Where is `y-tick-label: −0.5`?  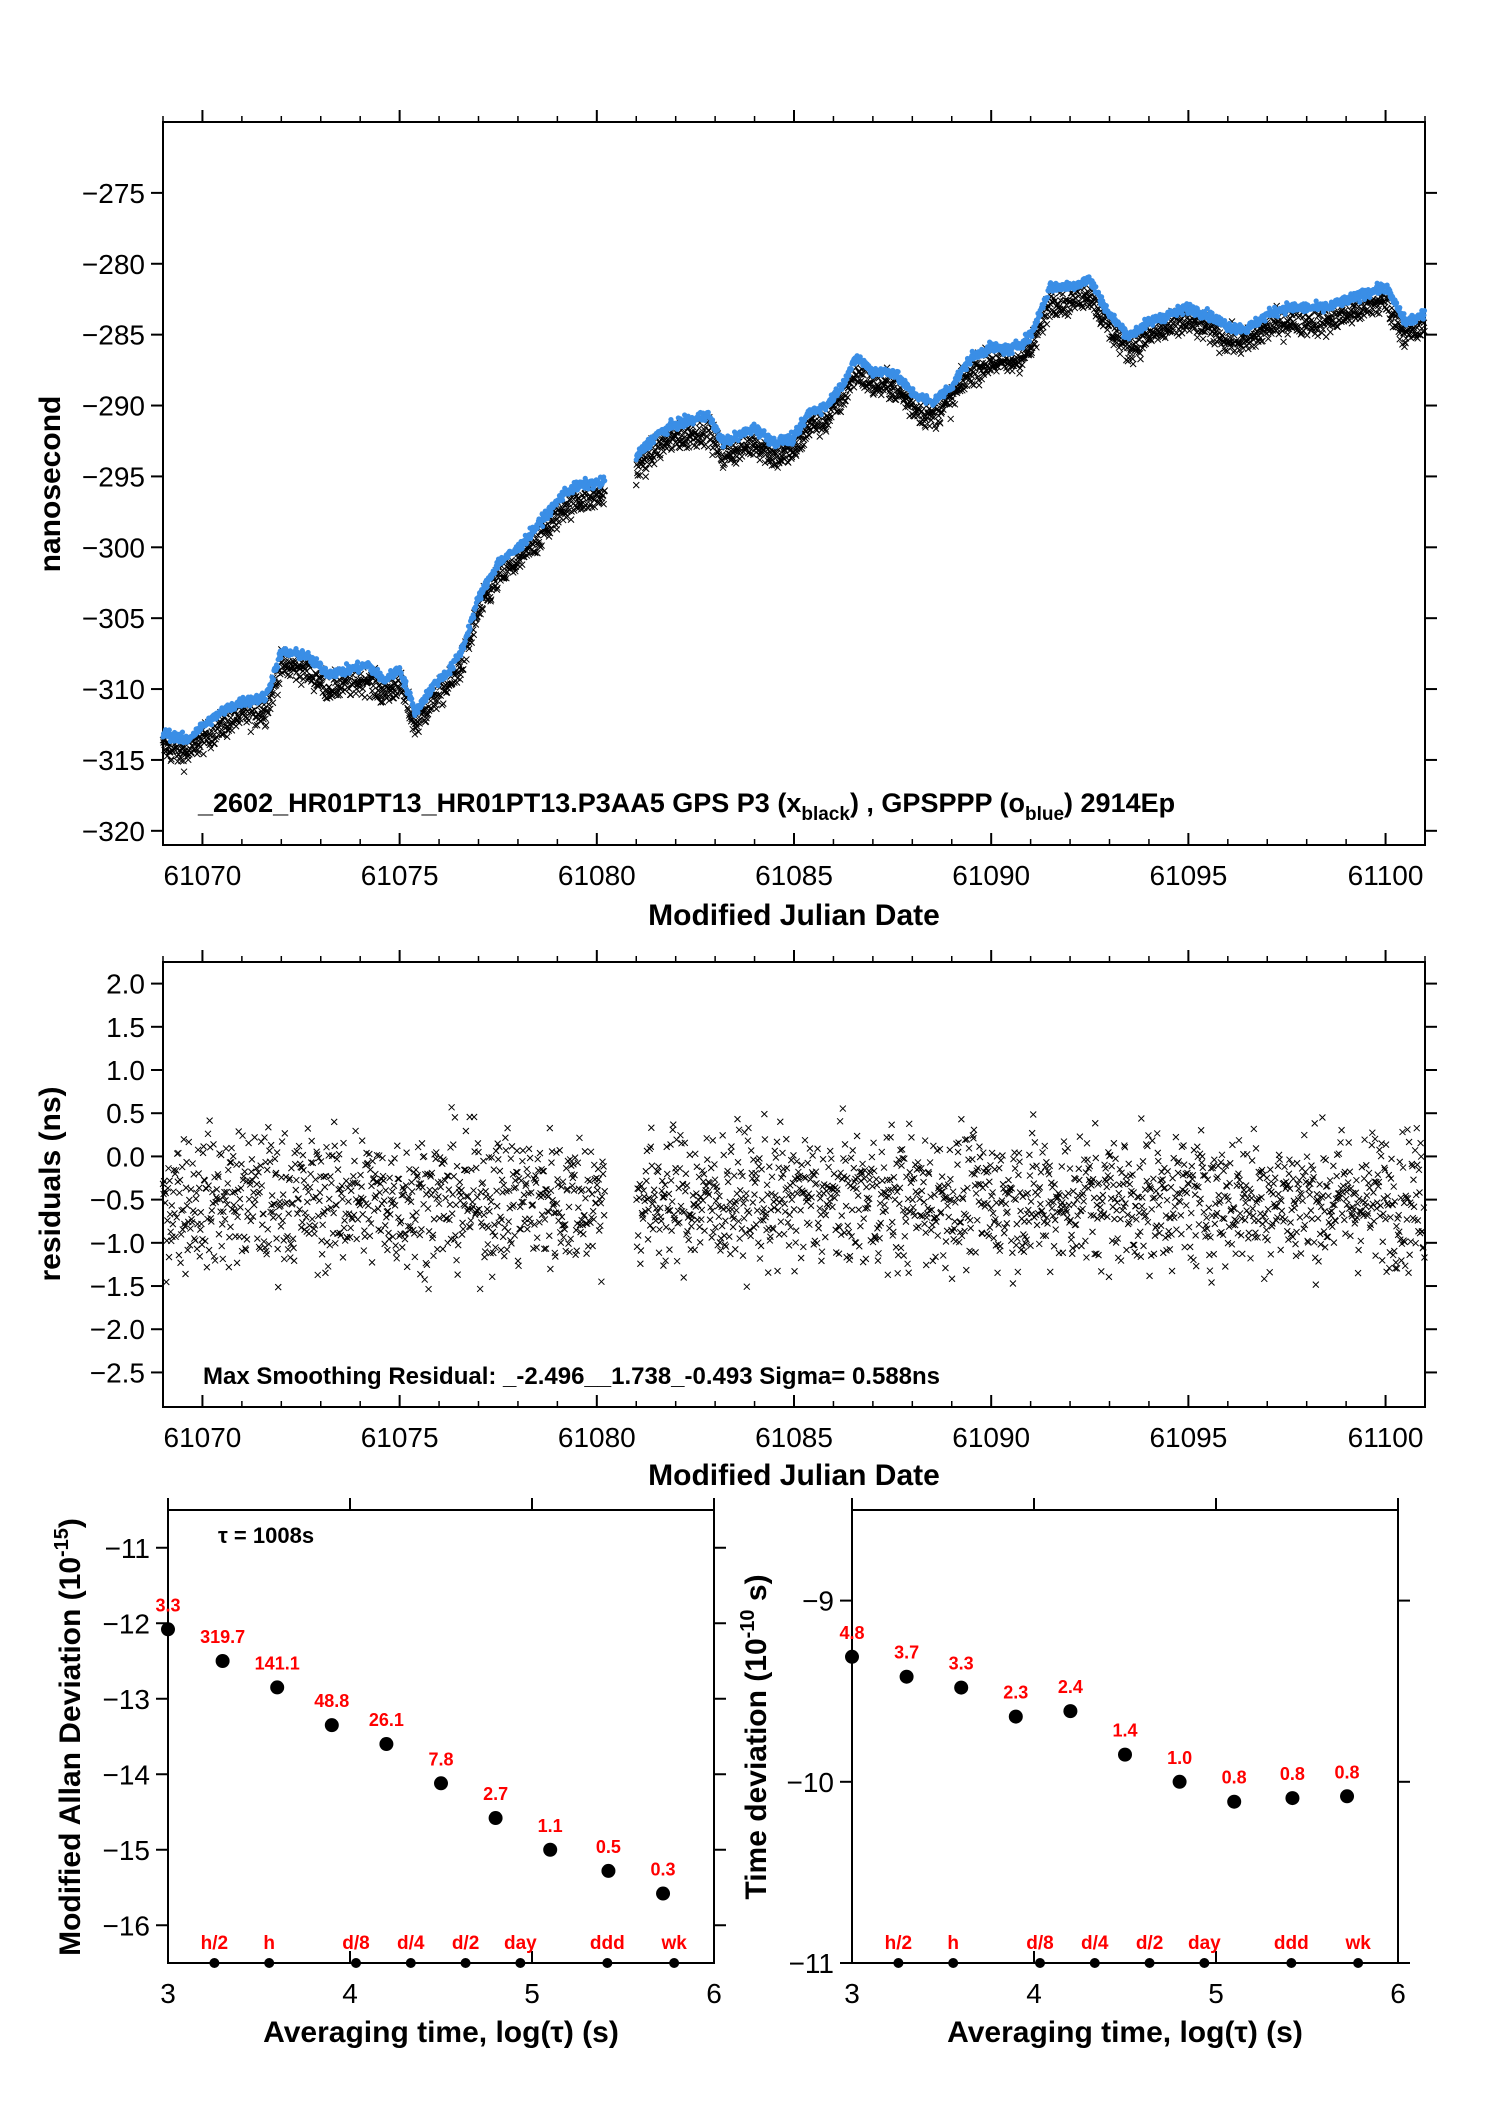
y-tick-label: −0.5 is located at coordinates (117, 1200).